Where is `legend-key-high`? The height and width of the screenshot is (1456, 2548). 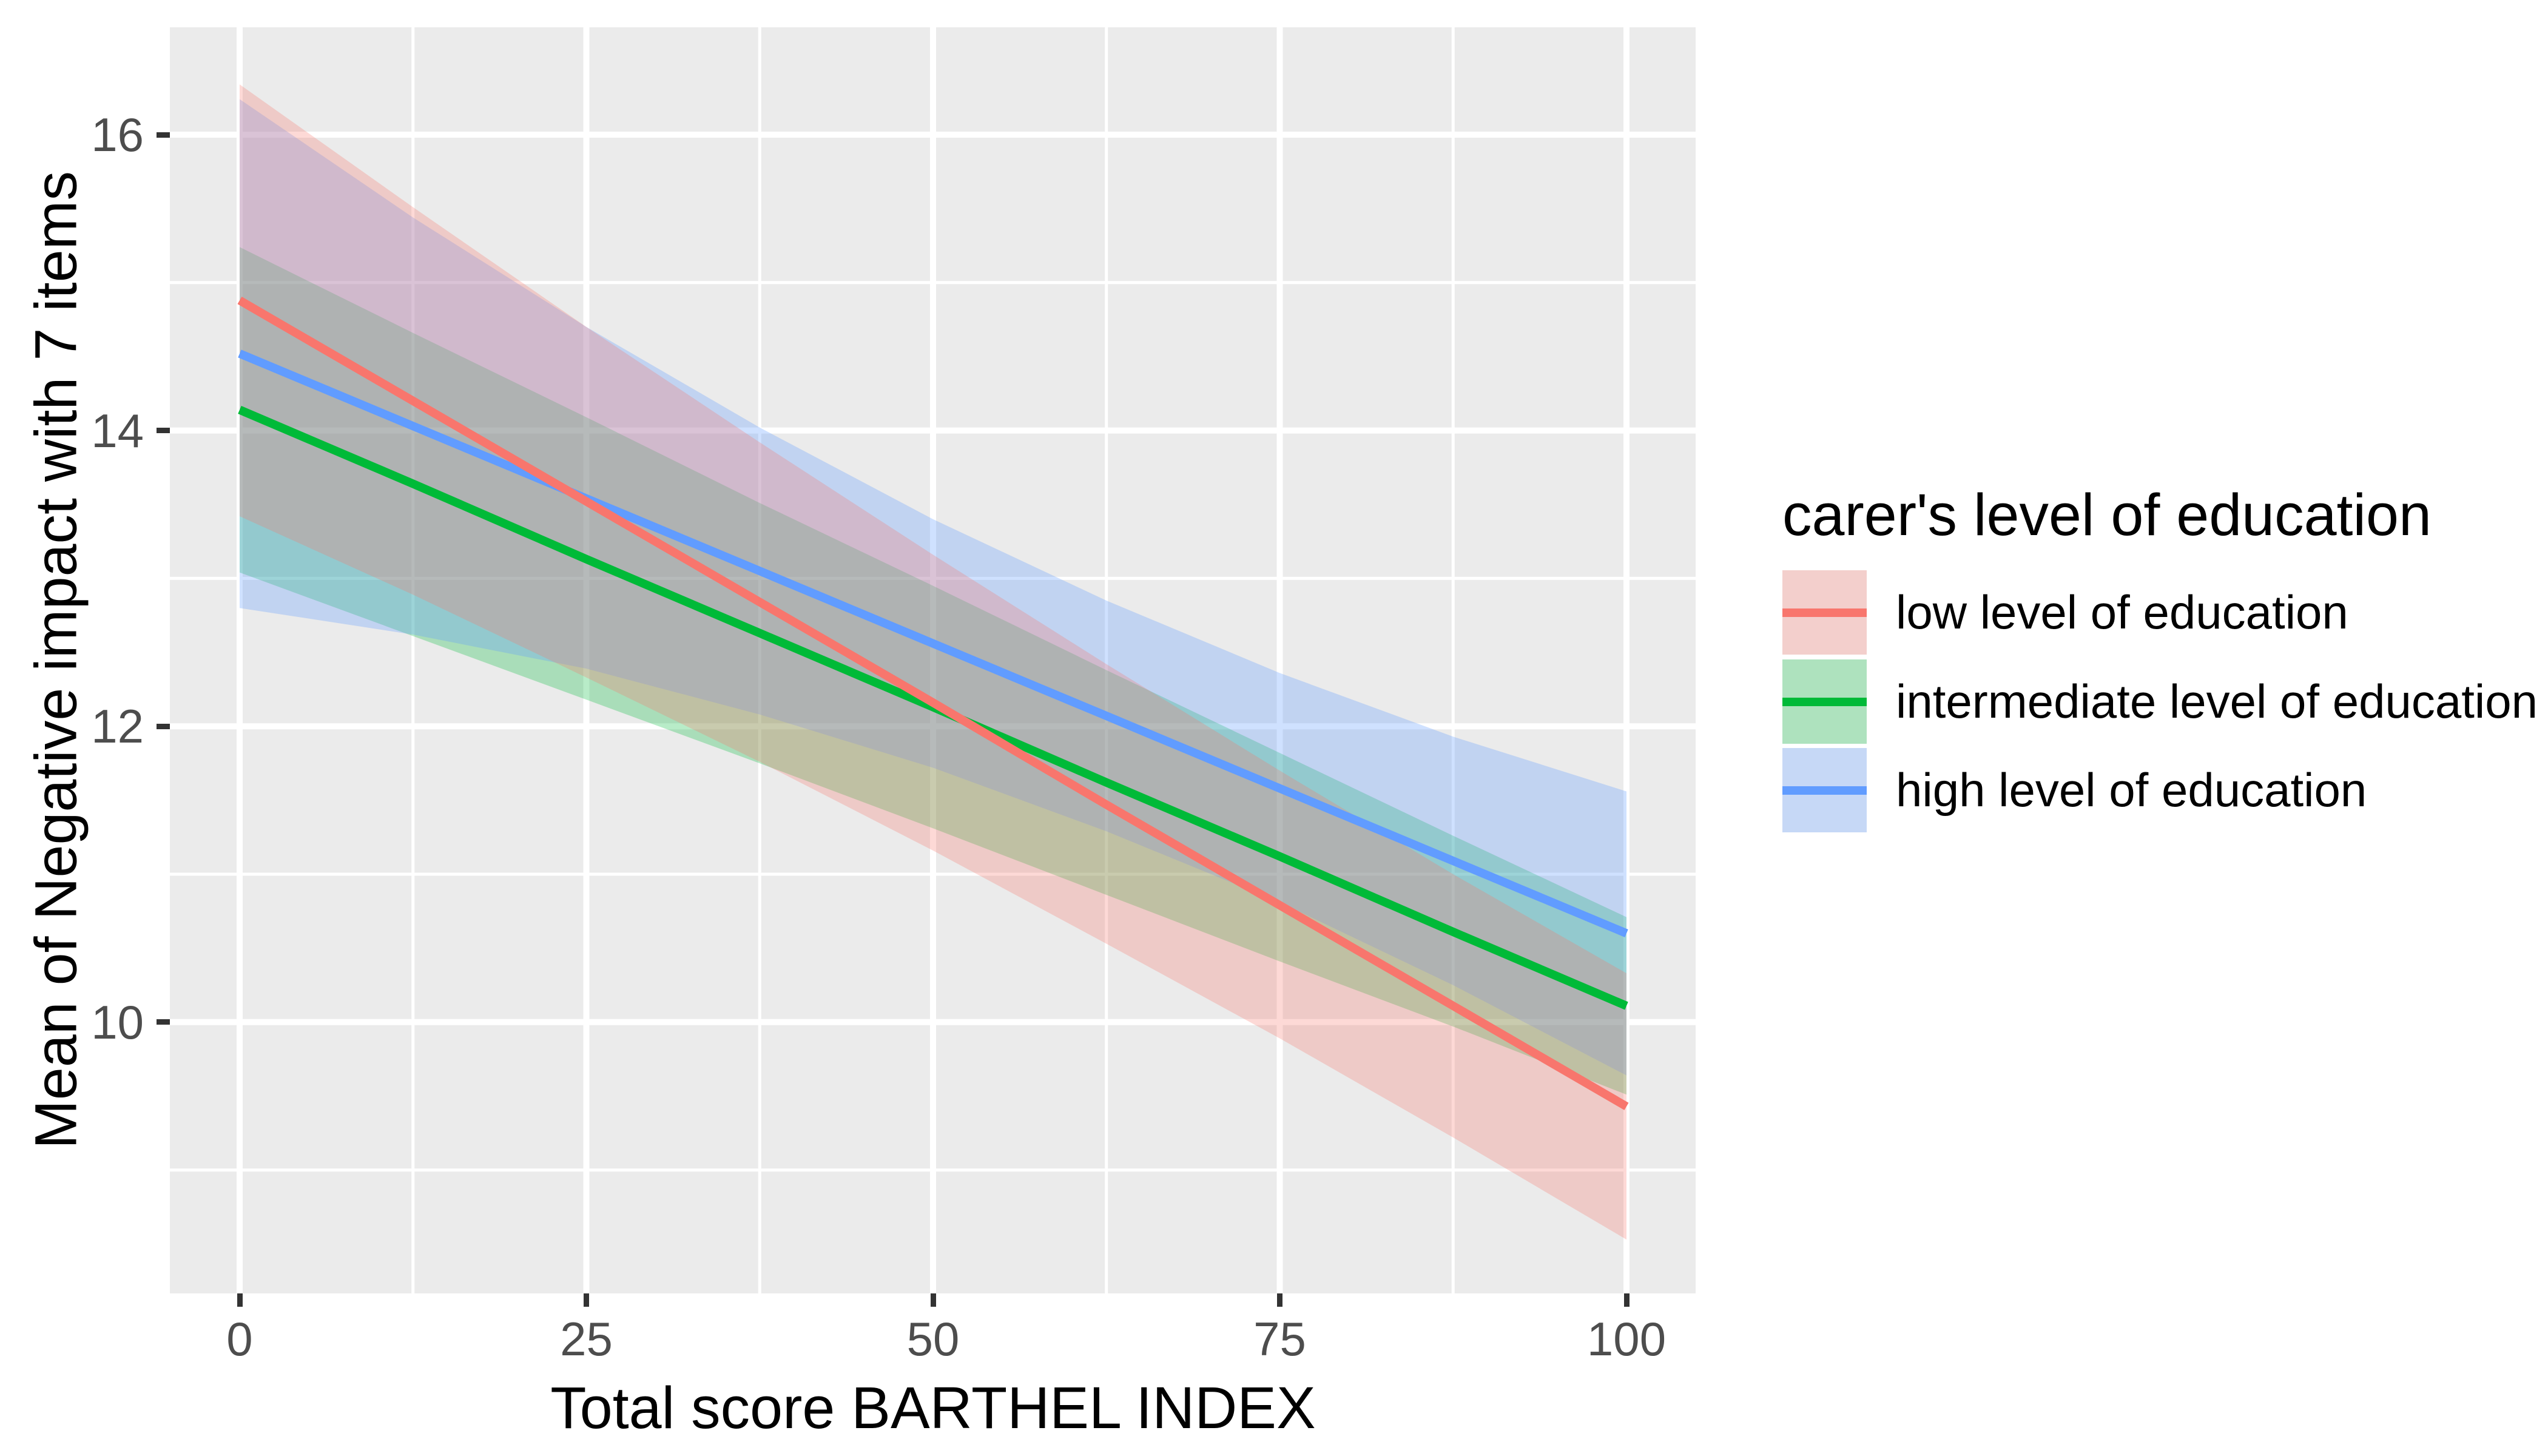 legend-key-high is located at coordinates (1824, 790).